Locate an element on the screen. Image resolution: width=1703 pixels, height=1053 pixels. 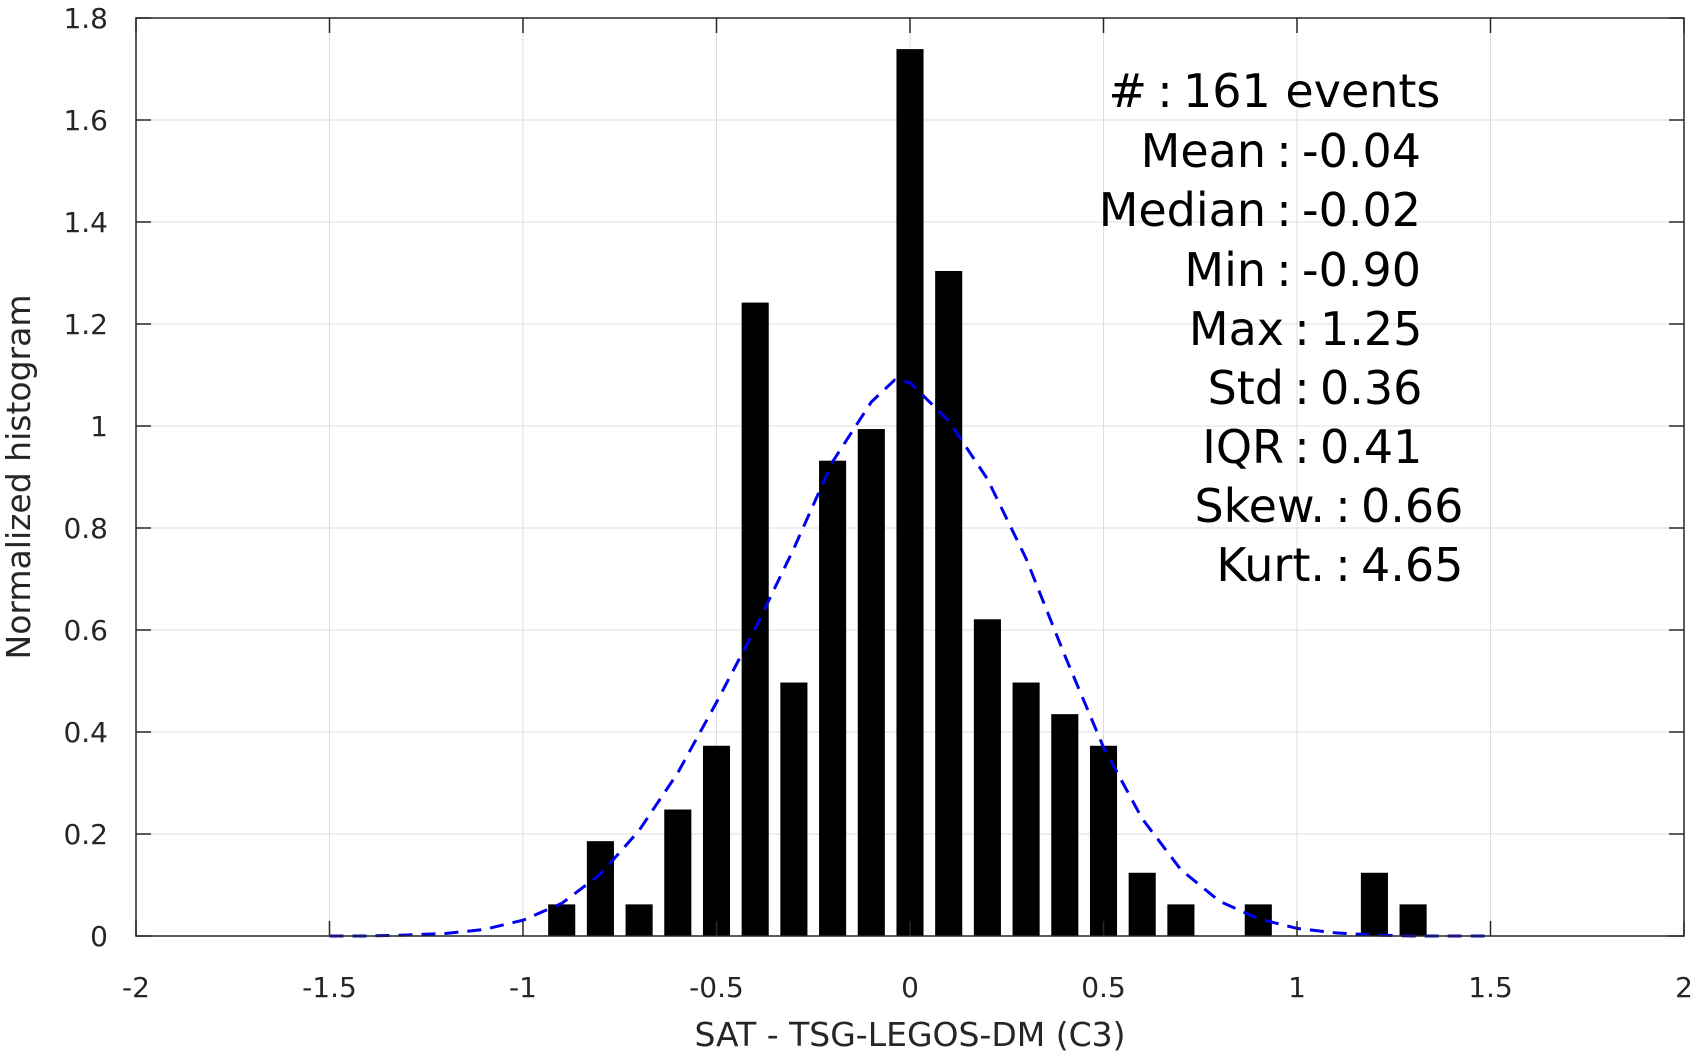
x-tick-label: 0.5 is located at coordinates (1103, 987).